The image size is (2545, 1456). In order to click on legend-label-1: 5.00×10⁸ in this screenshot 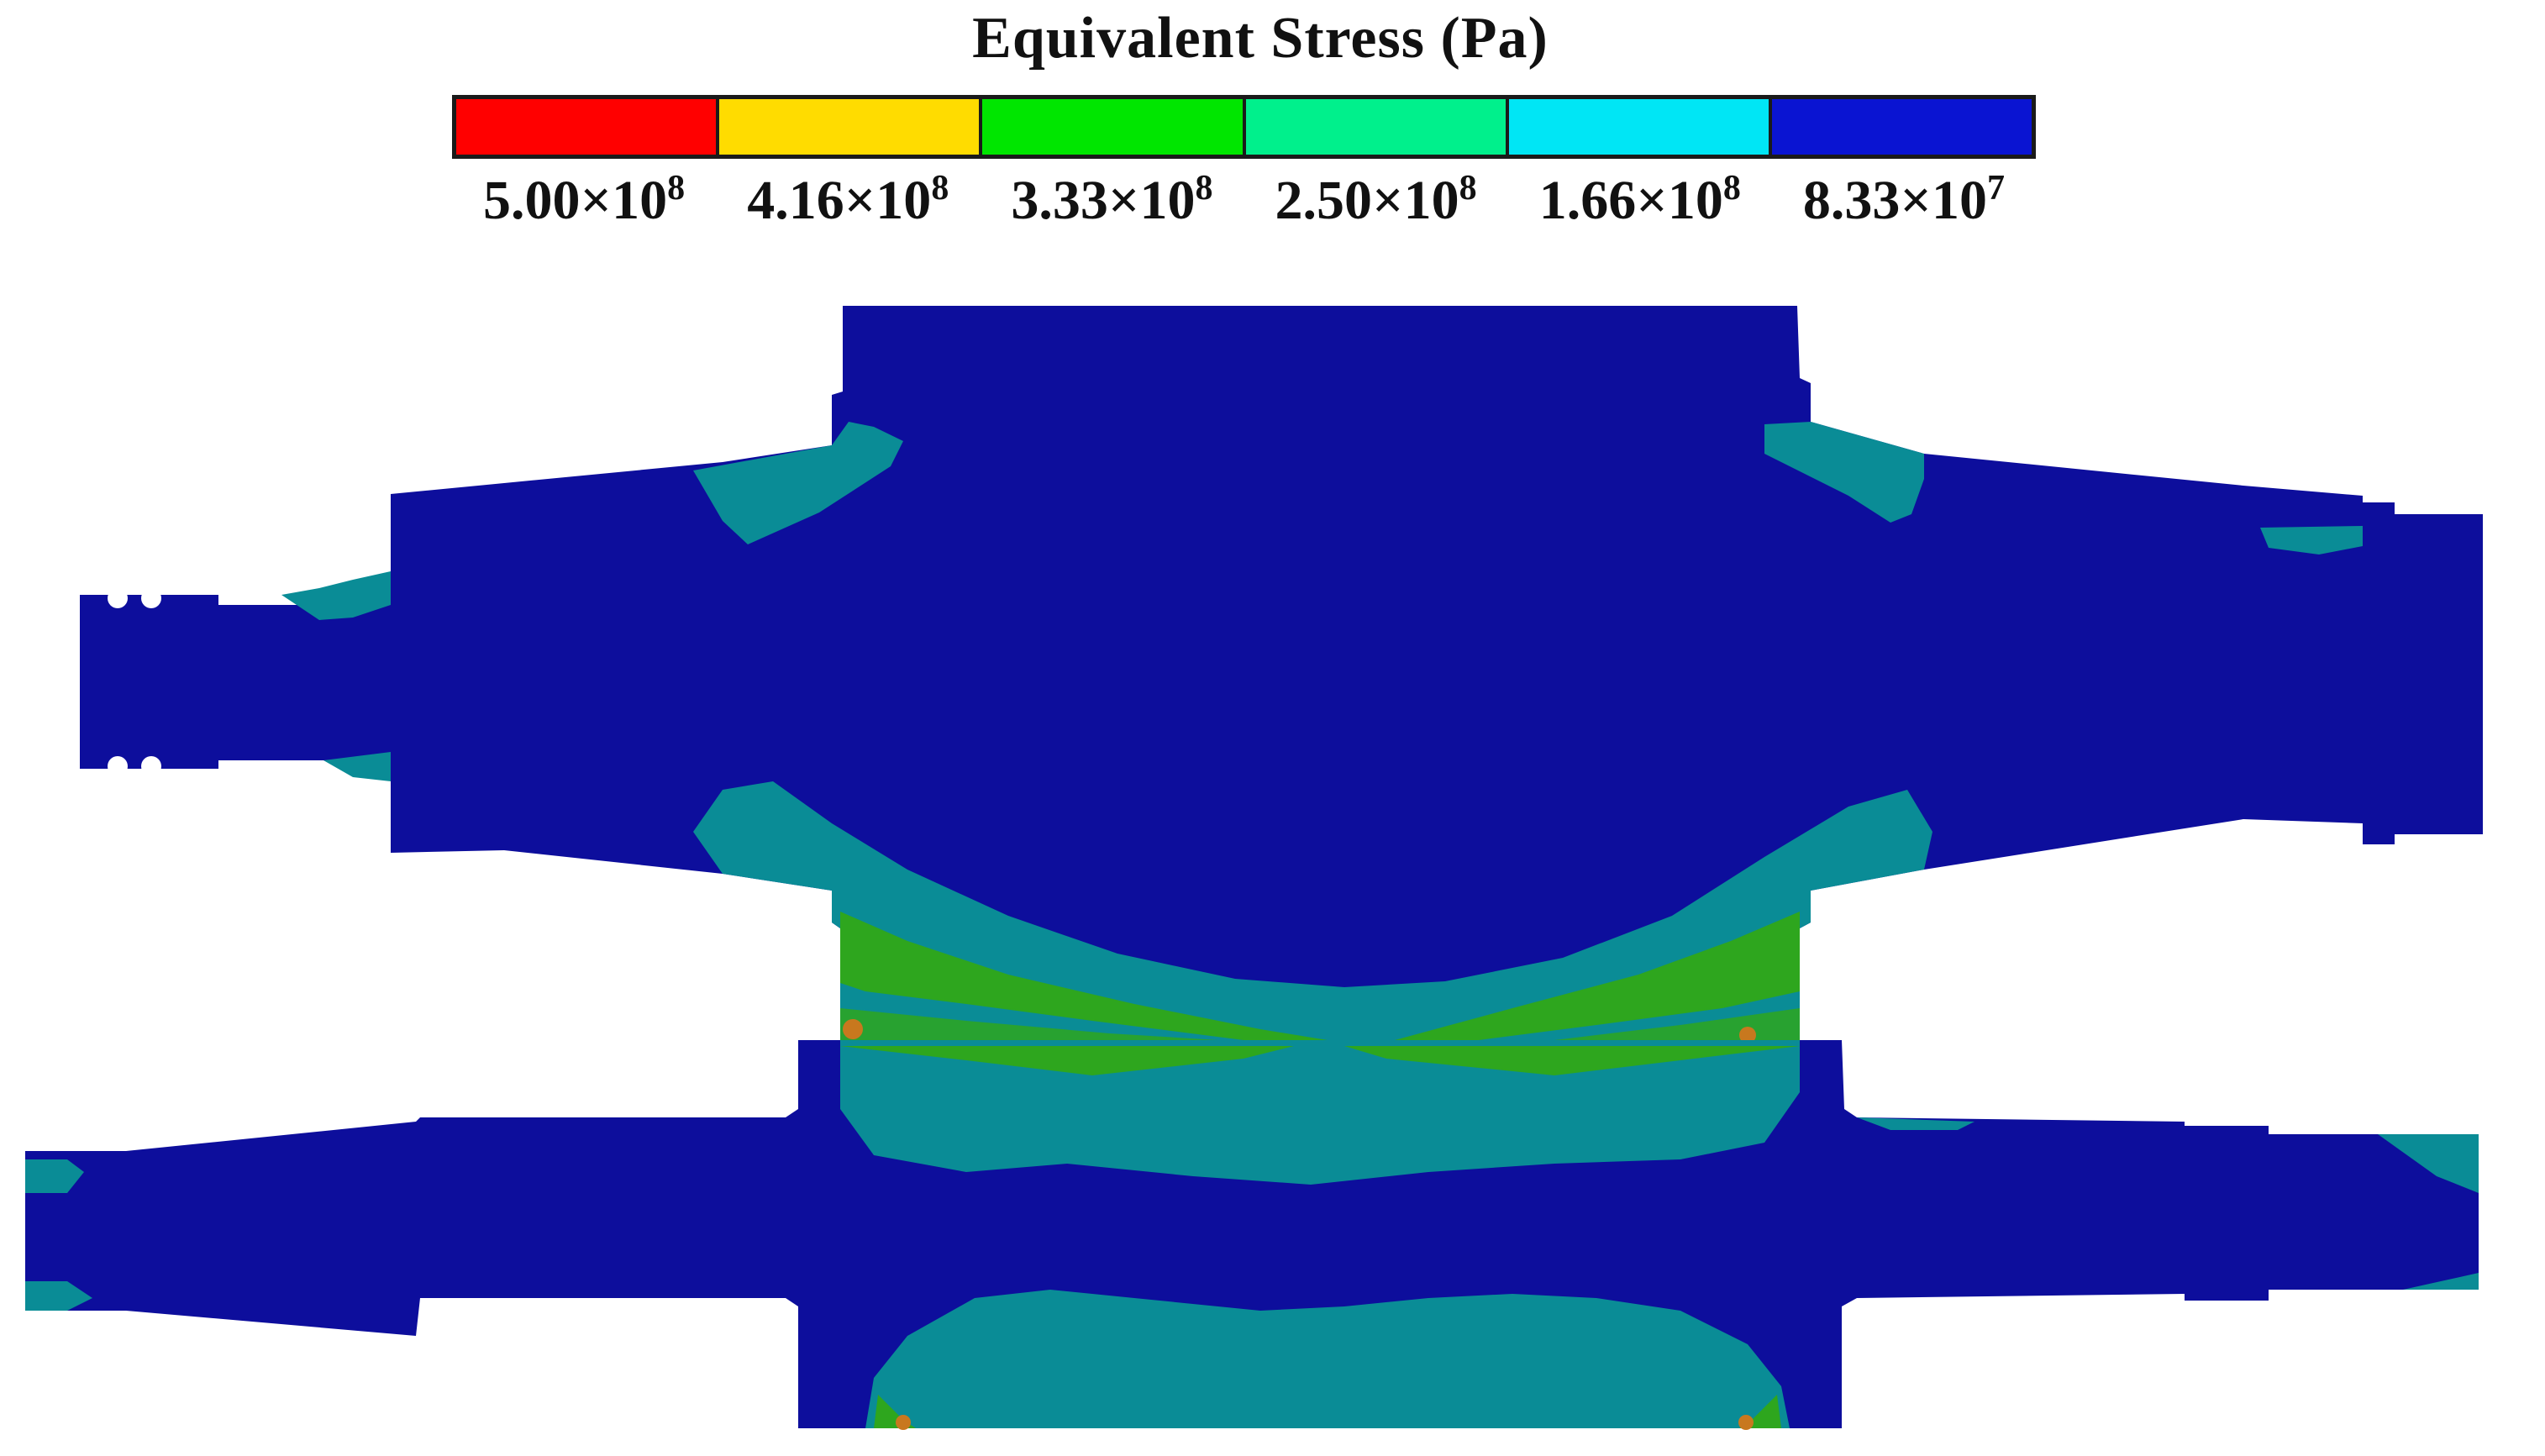, I will do `click(584, 200)`.